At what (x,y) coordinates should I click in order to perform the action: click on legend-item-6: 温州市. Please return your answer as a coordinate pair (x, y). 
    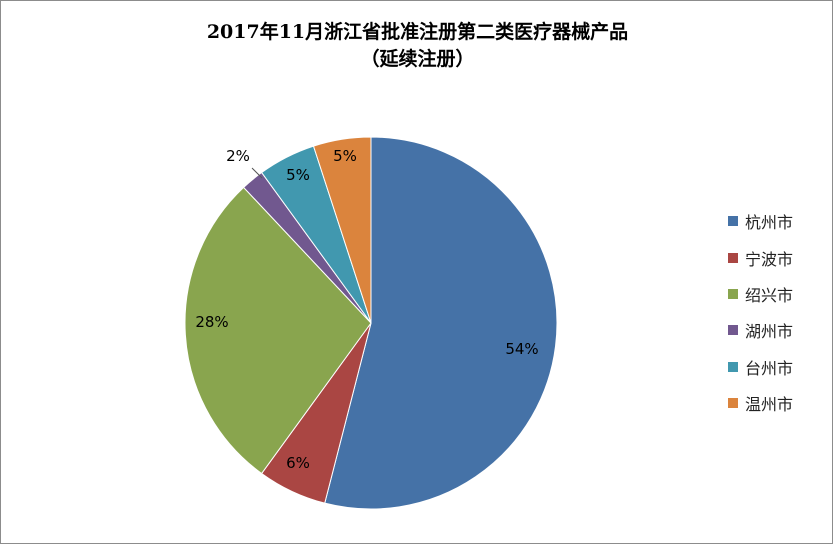
    Looking at the image, I should click on (778, 403).